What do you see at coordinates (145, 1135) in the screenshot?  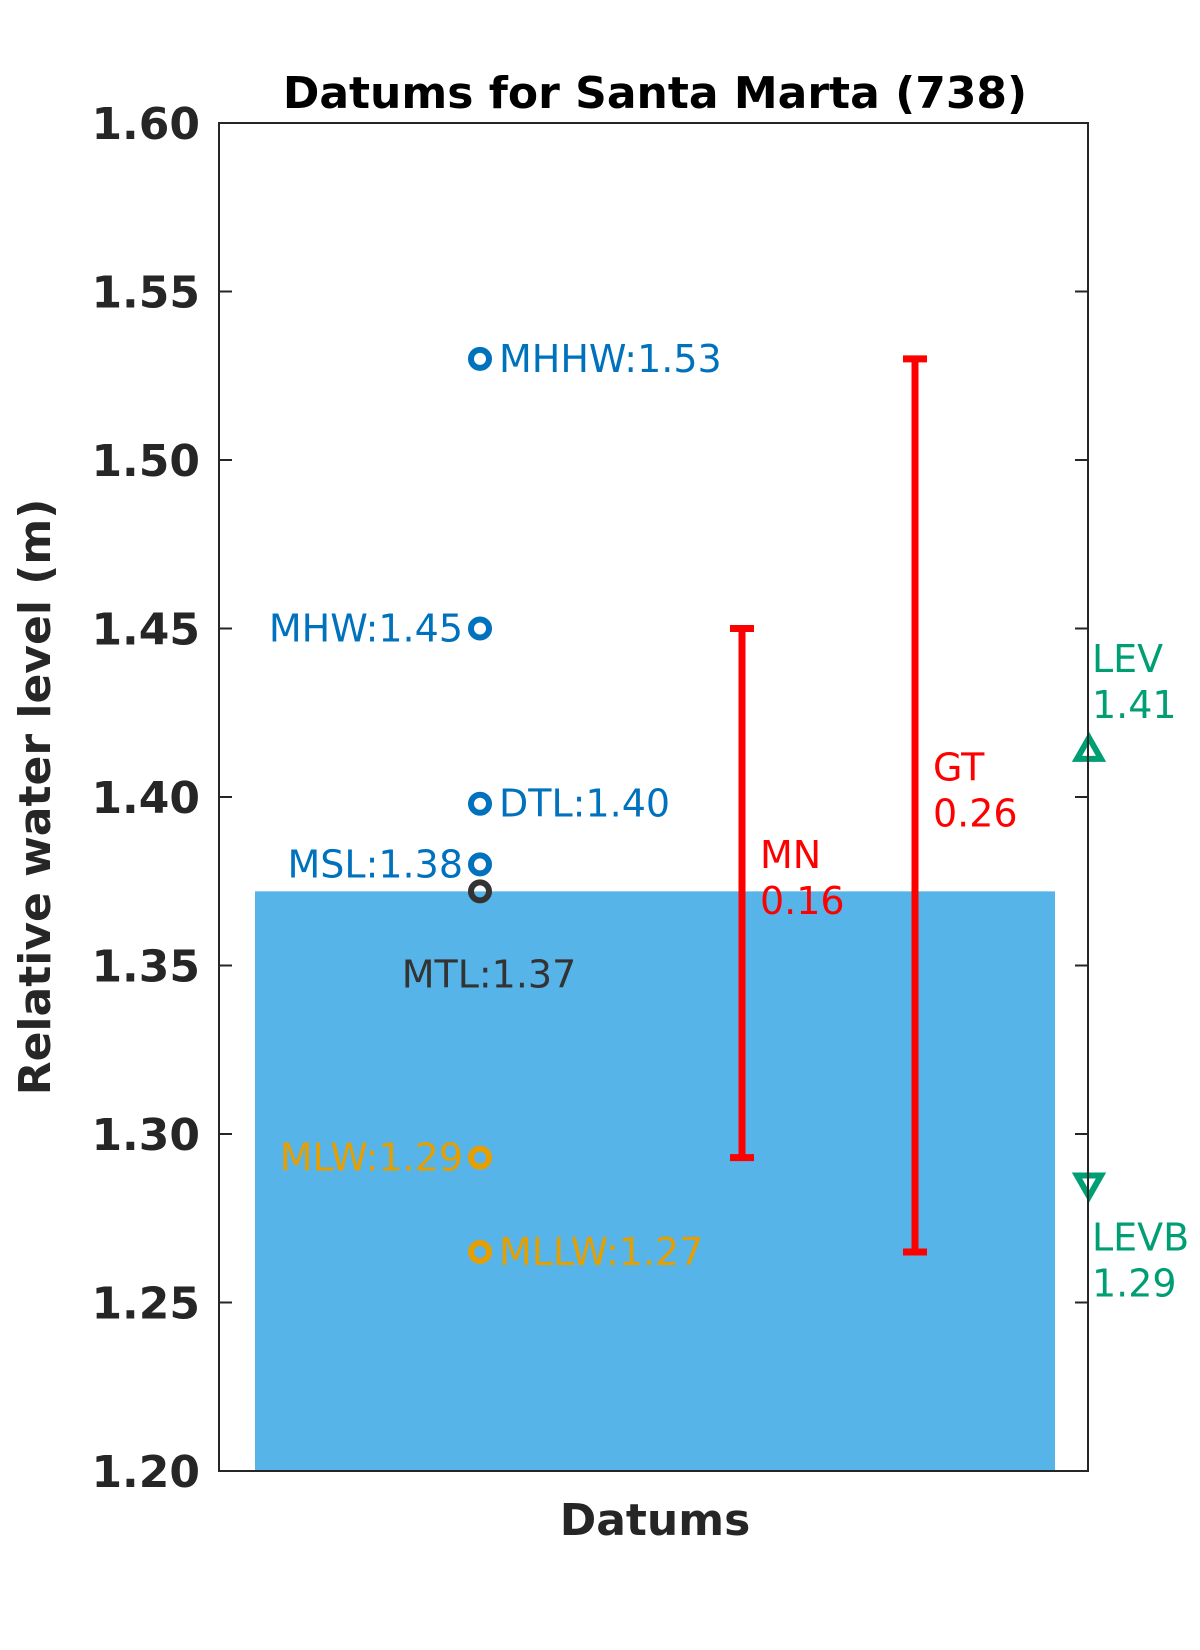 I see `y-tick-label: 1.30` at bounding box center [145, 1135].